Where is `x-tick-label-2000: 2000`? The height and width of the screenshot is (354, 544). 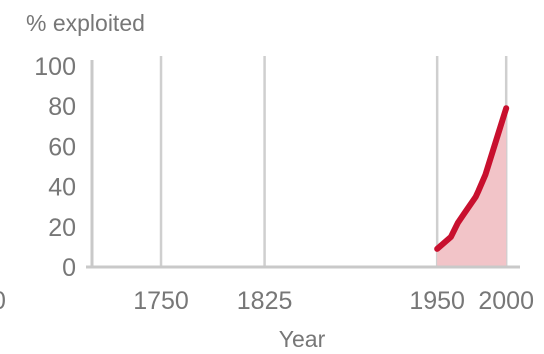
x-tick-label-2000: 2000 is located at coordinates (506, 301).